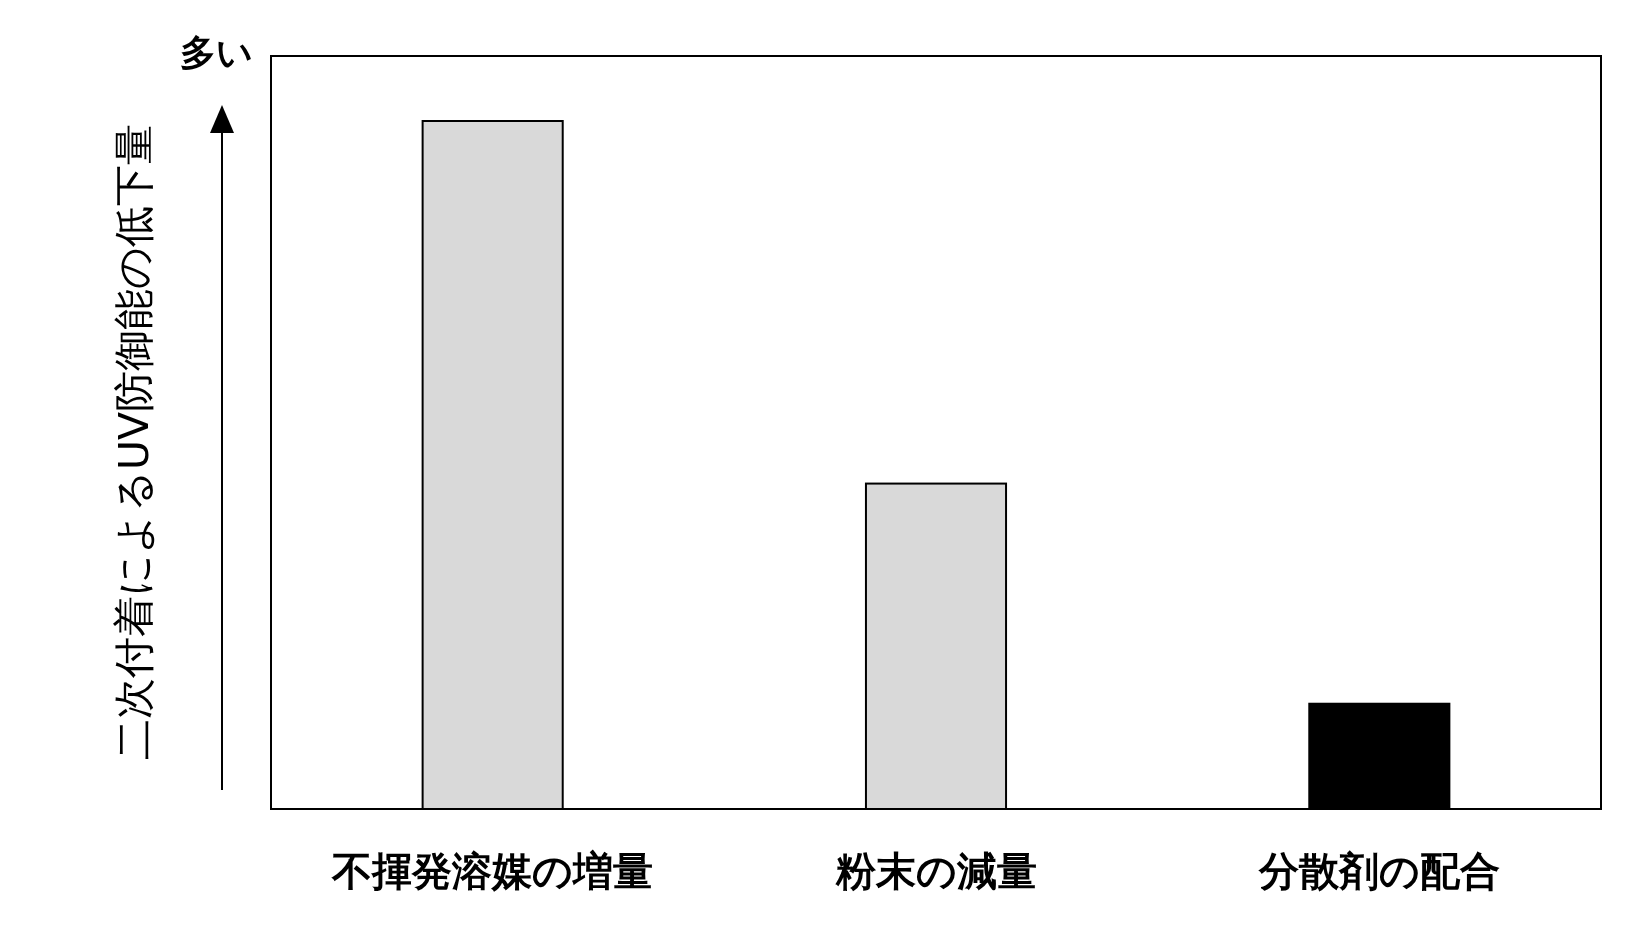 Image resolution: width=1652 pixels, height=949 pixels. Describe the element at coordinates (1378, 871) in the screenshot. I see `x-tick-label: 分散剤の配合` at that location.